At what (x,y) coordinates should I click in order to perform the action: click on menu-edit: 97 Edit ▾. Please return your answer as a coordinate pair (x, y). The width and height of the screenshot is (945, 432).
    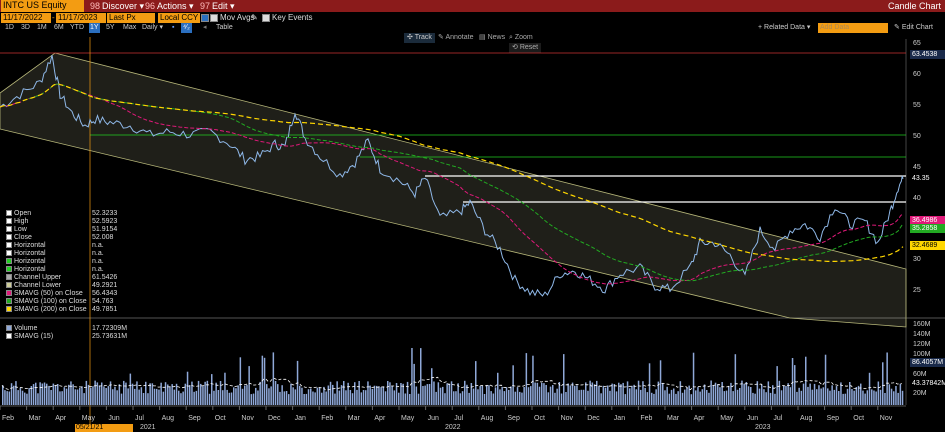
    Looking at the image, I should click on (217, 6).